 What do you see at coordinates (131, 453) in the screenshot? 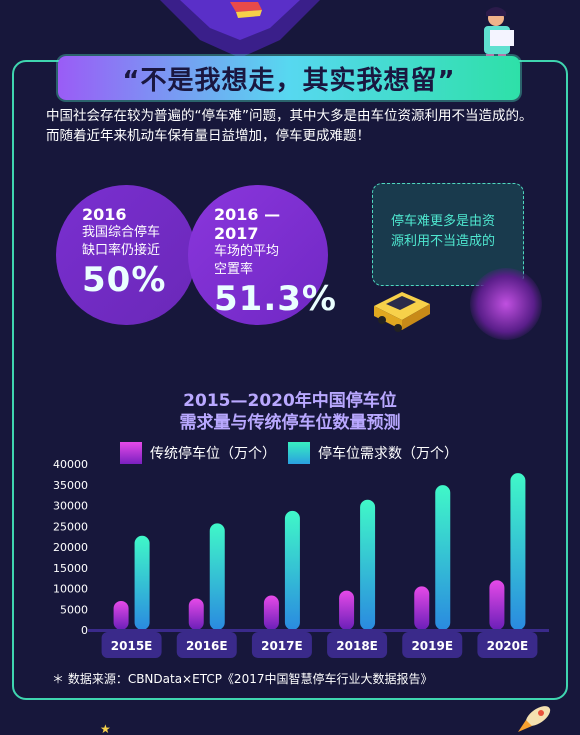
I see `legend-swatch-traditional` at bounding box center [131, 453].